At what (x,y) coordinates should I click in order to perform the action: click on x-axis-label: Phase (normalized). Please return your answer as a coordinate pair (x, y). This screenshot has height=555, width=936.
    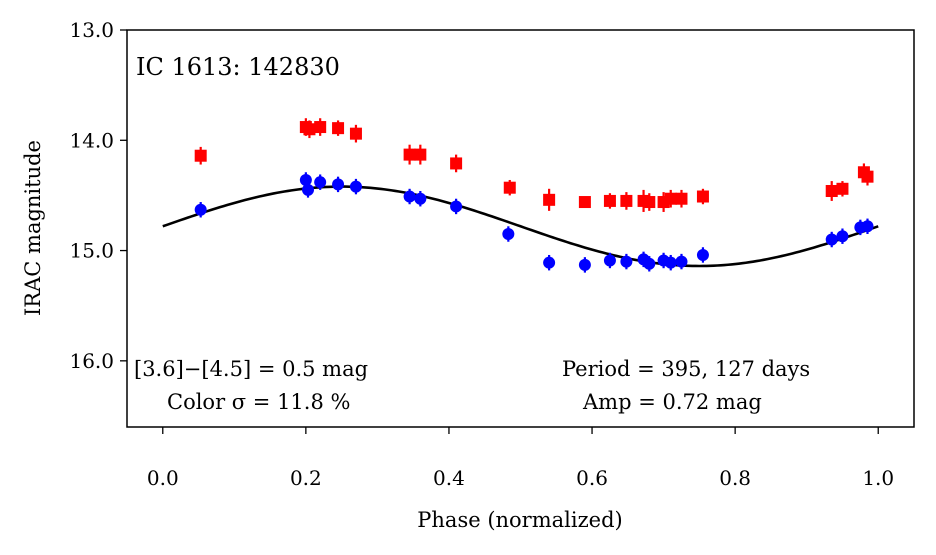
    Looking at the image, I should click on (519, 520).